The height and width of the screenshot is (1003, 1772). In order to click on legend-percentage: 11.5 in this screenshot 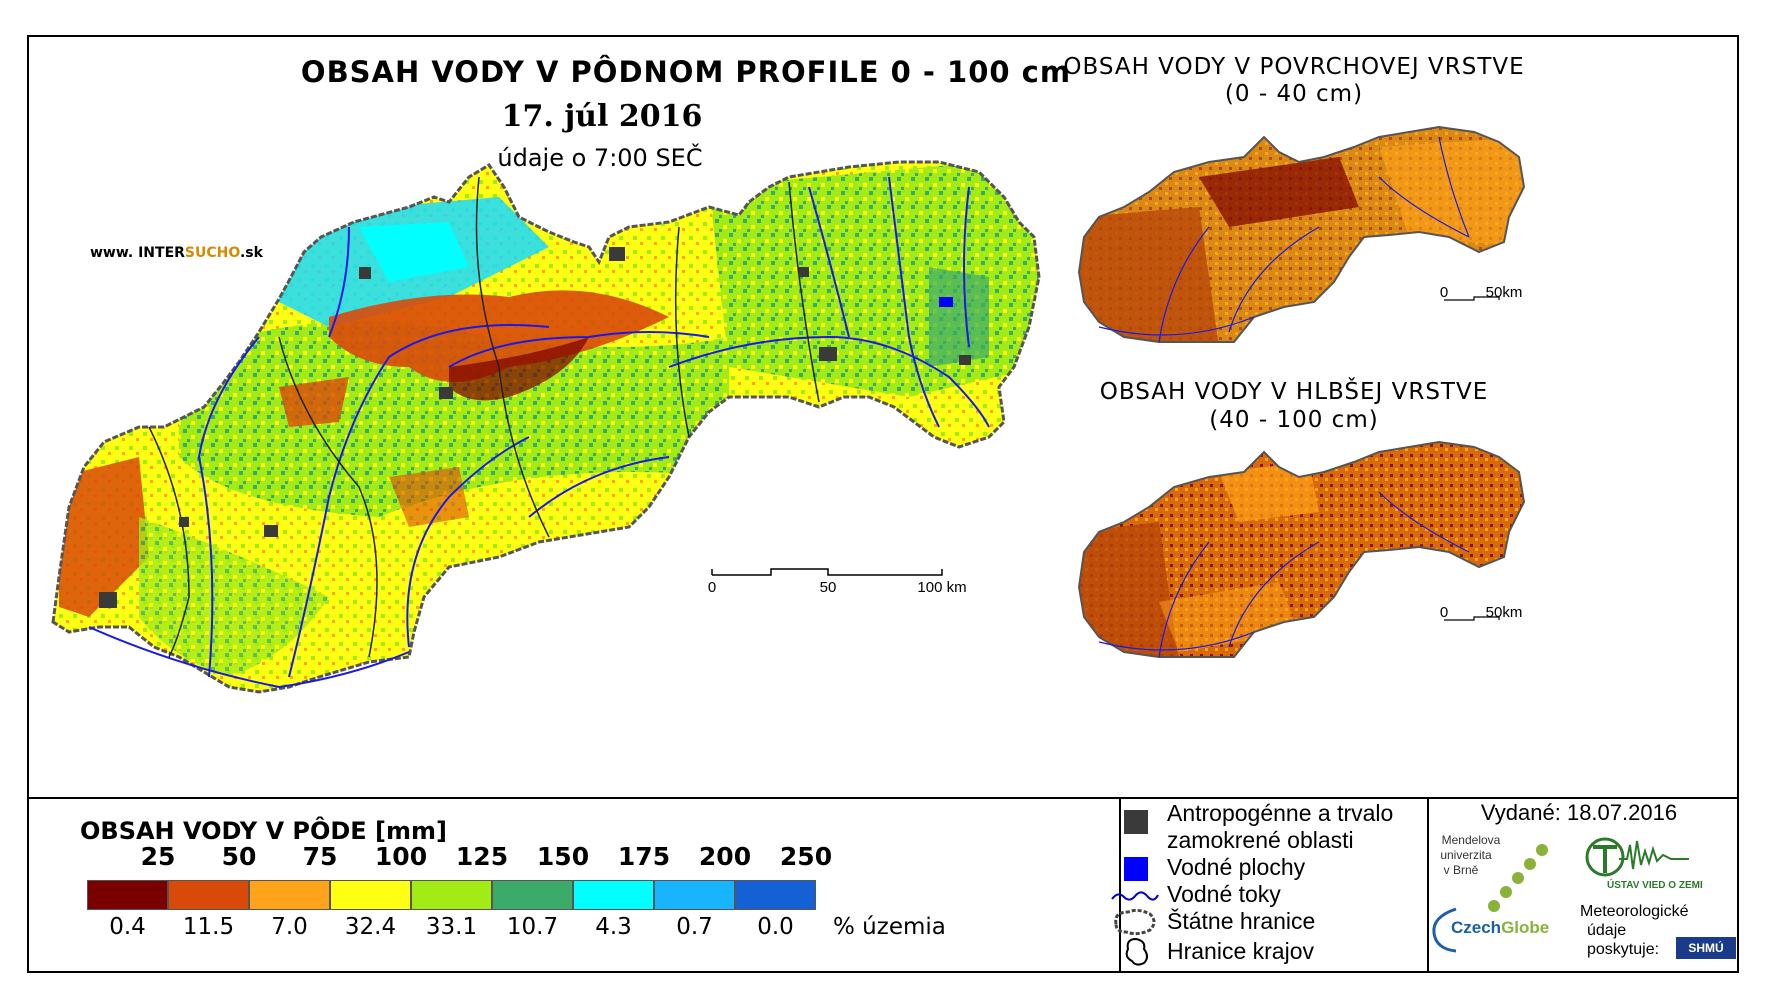, I will do `click(208, 927)`.